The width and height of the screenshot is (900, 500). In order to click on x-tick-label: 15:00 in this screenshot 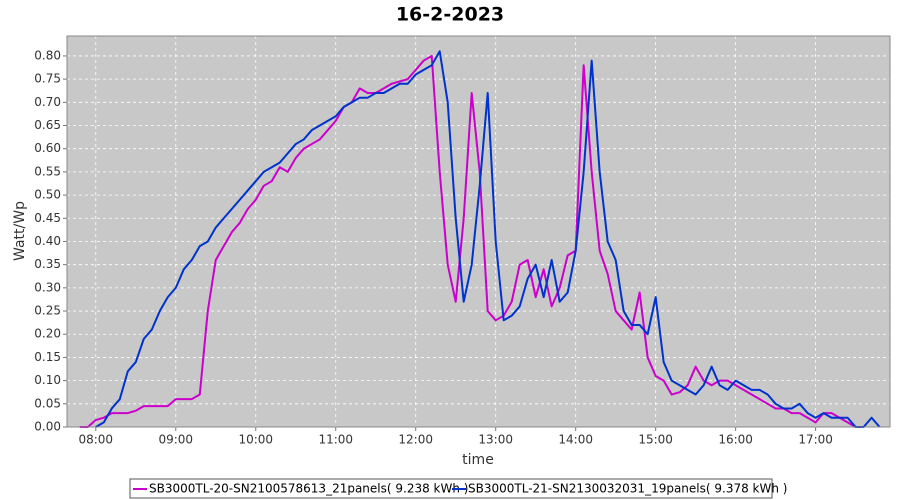, I will do `click(655, 440)`.